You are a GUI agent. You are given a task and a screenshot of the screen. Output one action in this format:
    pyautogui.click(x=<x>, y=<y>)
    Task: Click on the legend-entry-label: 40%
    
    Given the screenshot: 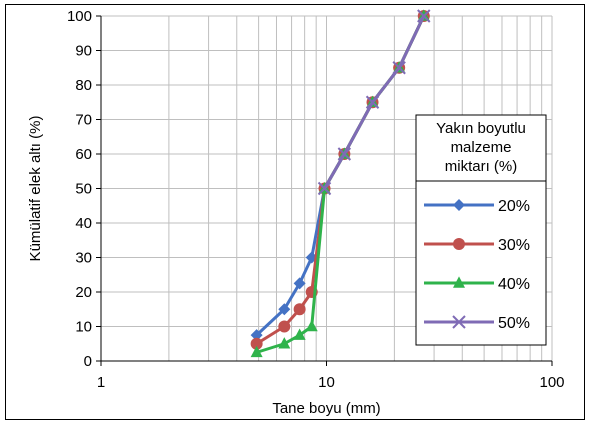 What is the action you would take?
    pyautogui.click(x=514, y=284)
    